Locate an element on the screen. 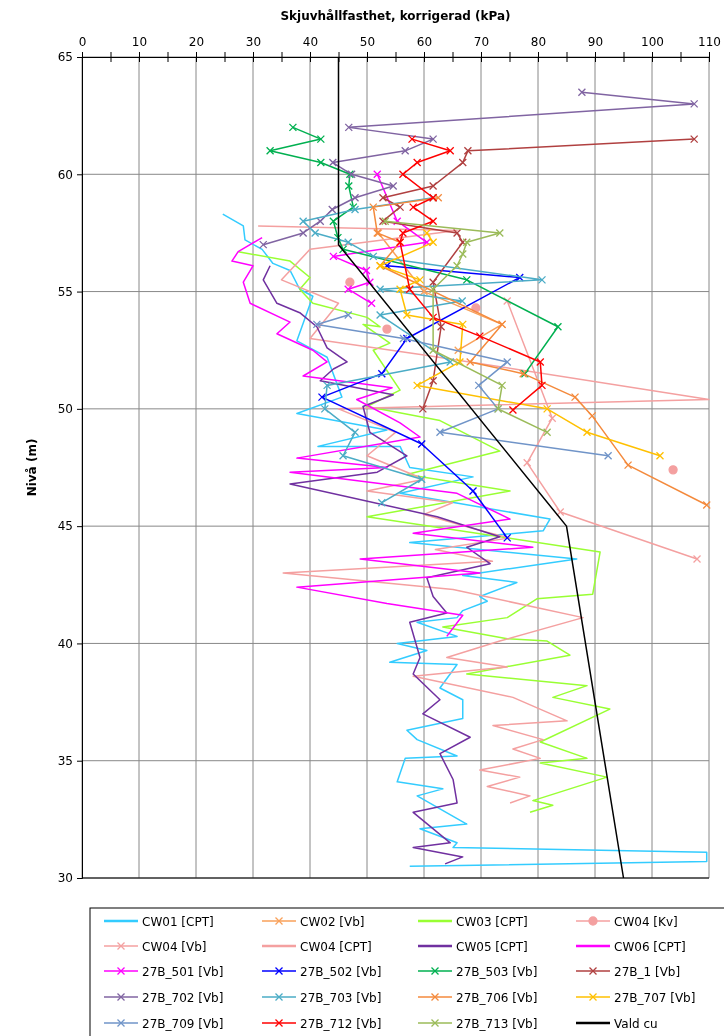 The height and width of the screenshot is (1036, 724). legend-label: 27B_1 [Vb] is located at coordinates (647, 971).